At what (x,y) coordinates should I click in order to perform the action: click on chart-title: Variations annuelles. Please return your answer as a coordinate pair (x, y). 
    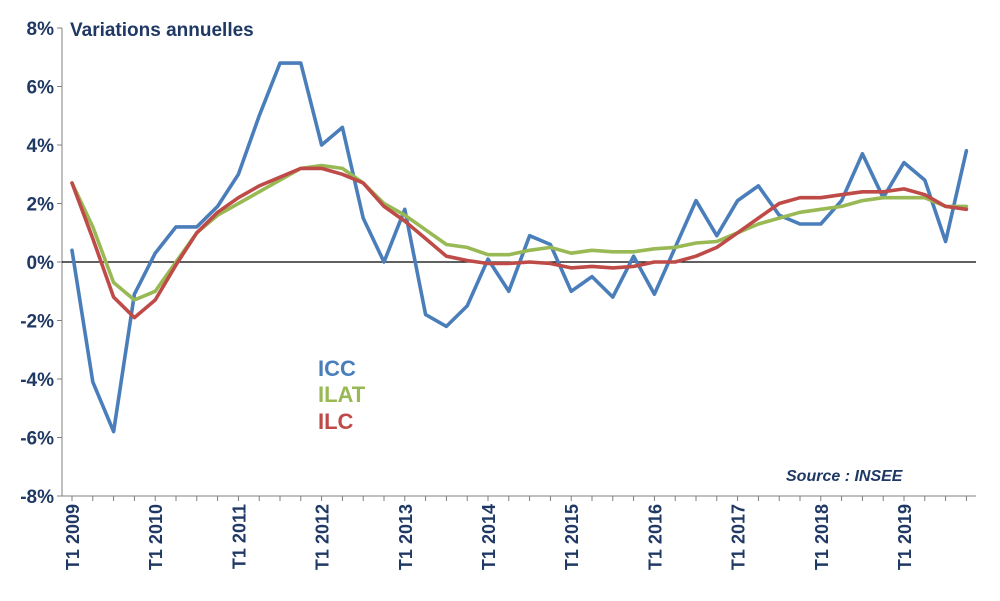
    Looking at the image, I should click on (162, 30).